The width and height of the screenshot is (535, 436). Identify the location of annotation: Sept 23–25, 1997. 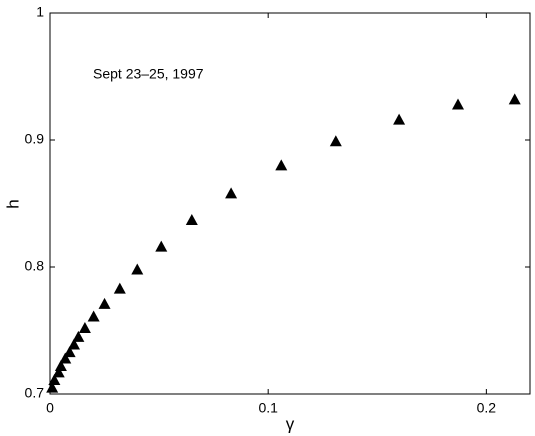
(148, 74).